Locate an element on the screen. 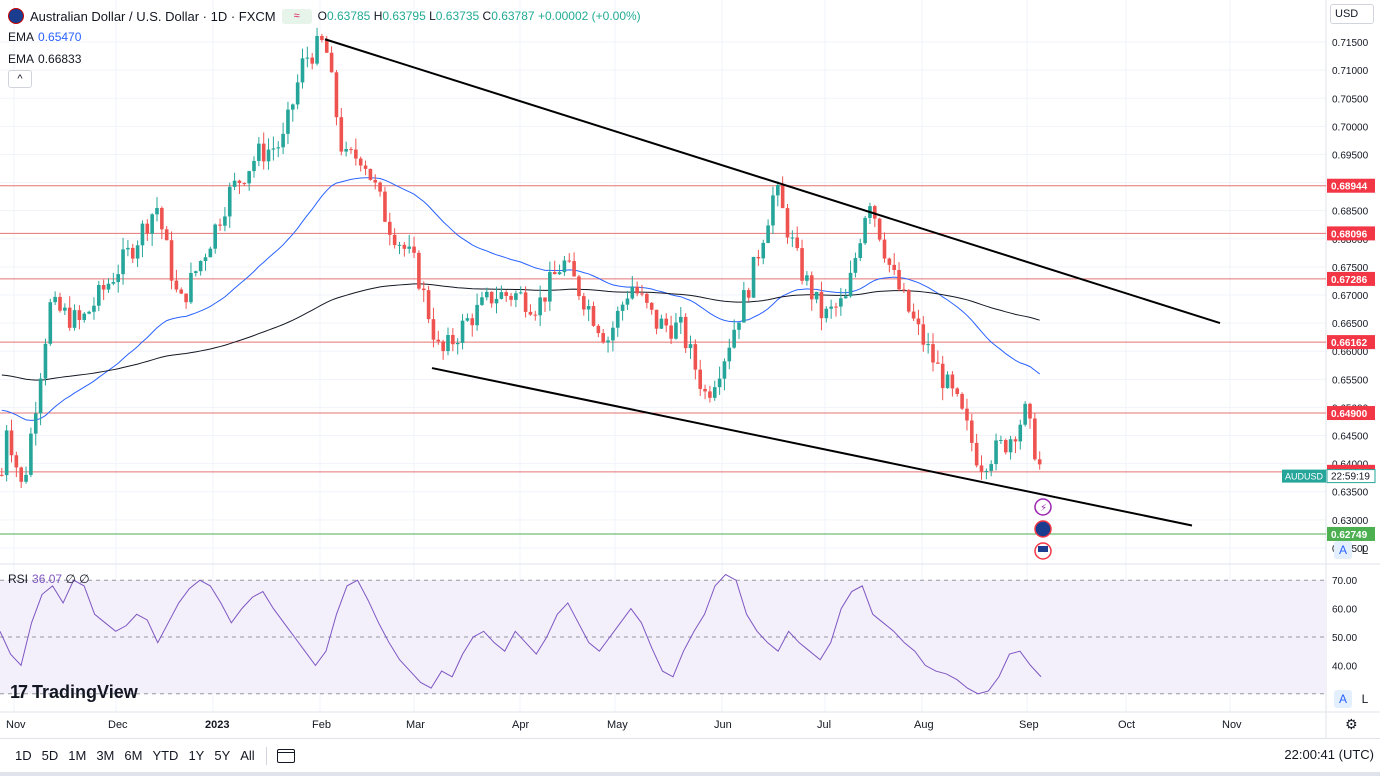 The image size is (1380, 776). ema-legend-fast: EMA 0.65470 is located at coordinates (44, 37).